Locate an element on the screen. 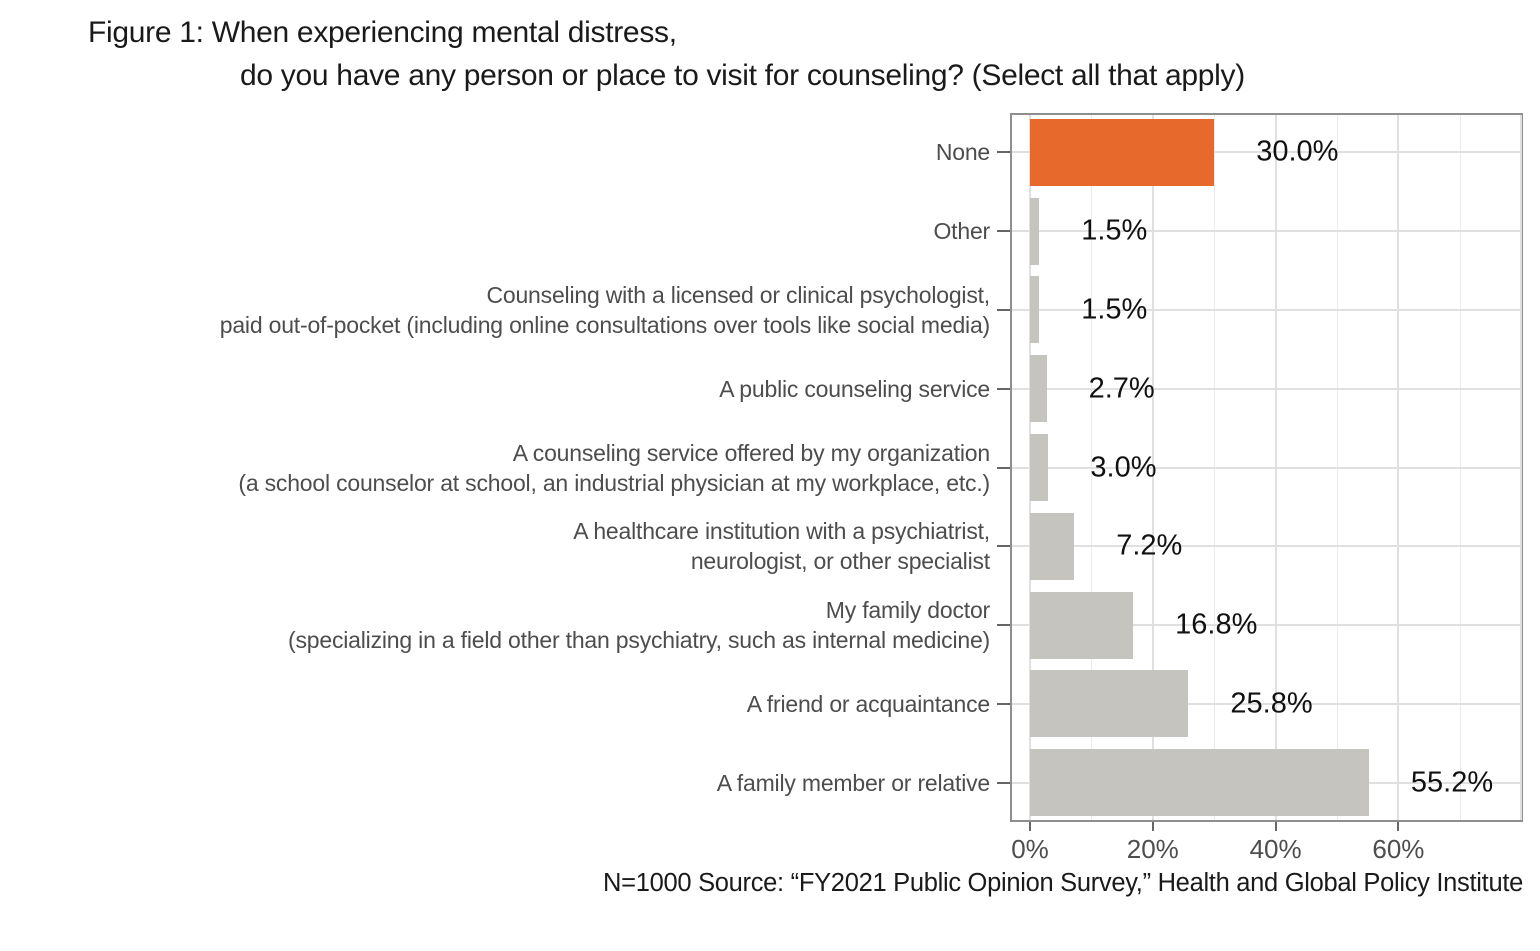 Image resolution: width=1540 pixels, height=951 pixels. category-label: A public counseling service is located at coordinates (854, 388).